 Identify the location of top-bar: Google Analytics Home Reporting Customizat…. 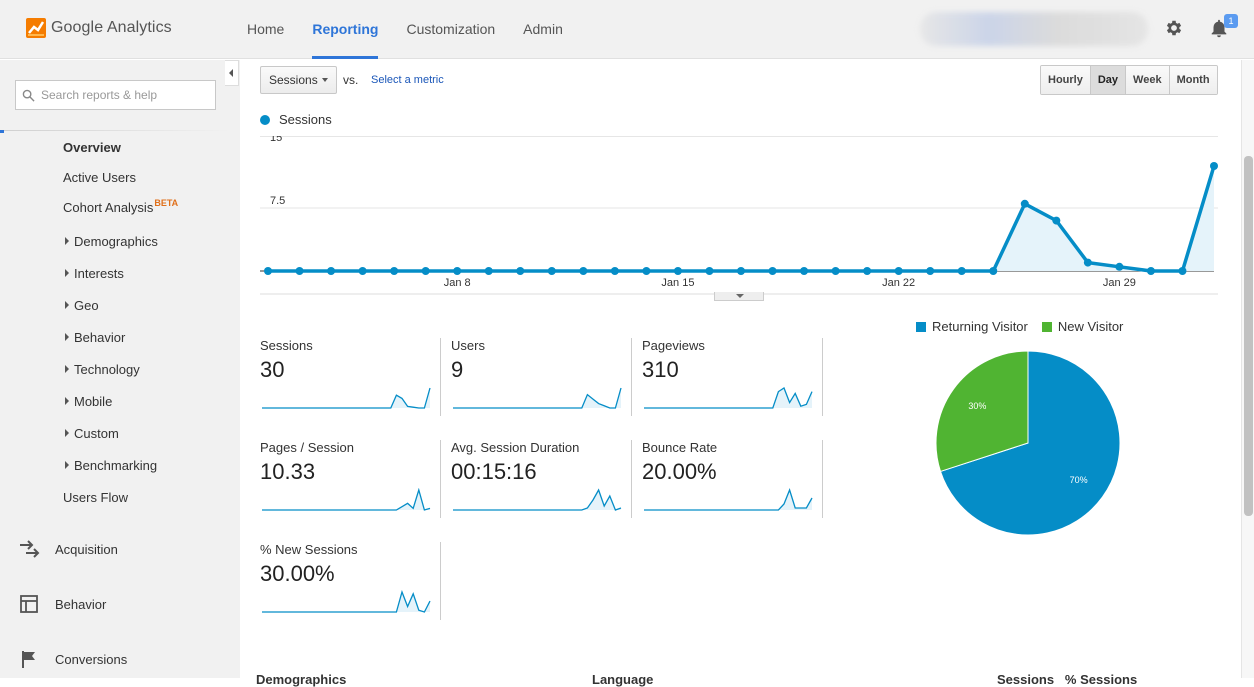
(627, 29).